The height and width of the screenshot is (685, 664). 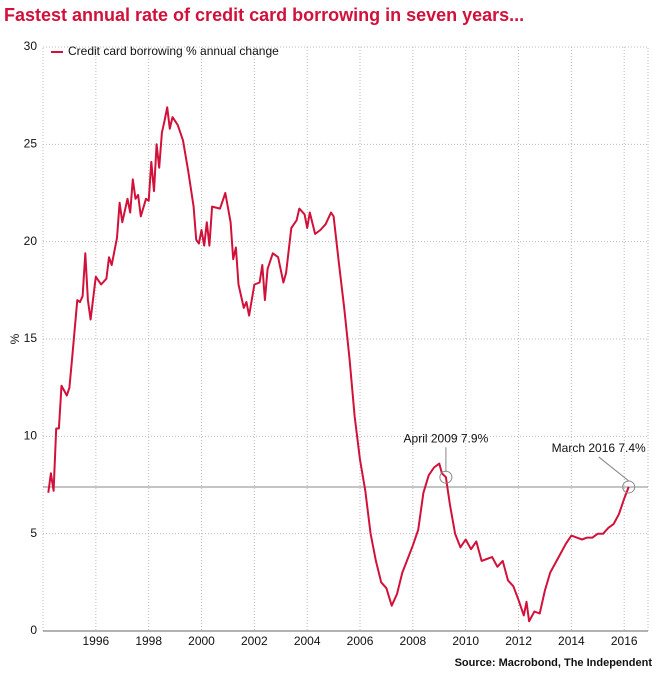 What do you see at coordinates (446, 438) in the screenshot?
I see `annotation: April 2009 7.9%` at bounding box center [446, 438].